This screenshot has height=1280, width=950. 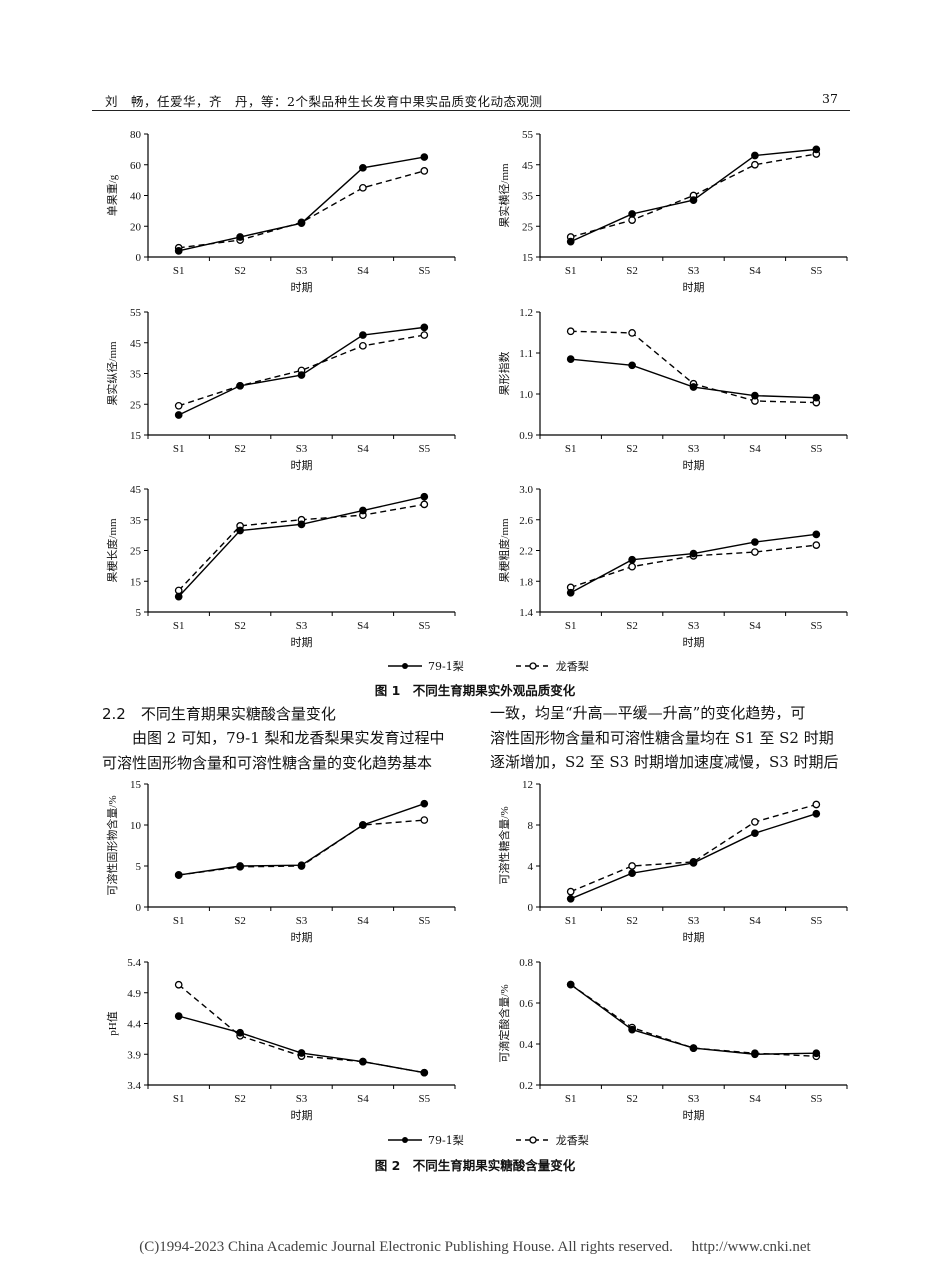 I want to click on y-tick-label: 20, so click(x=136, y=227).